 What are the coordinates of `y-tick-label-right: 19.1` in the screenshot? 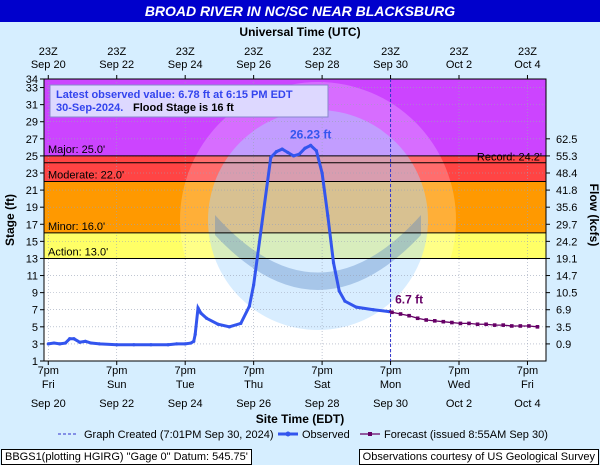 It's located at (566, 259).